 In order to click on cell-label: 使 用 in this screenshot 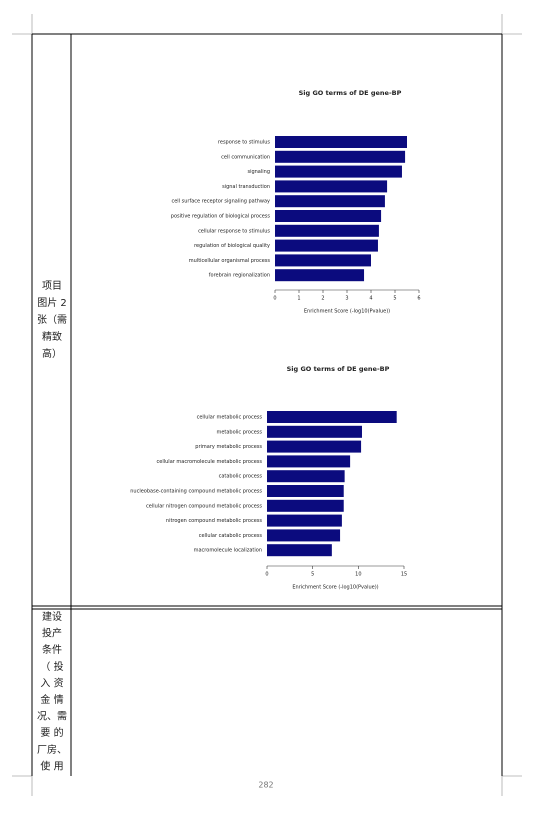, I will do `click(51, 765)`.